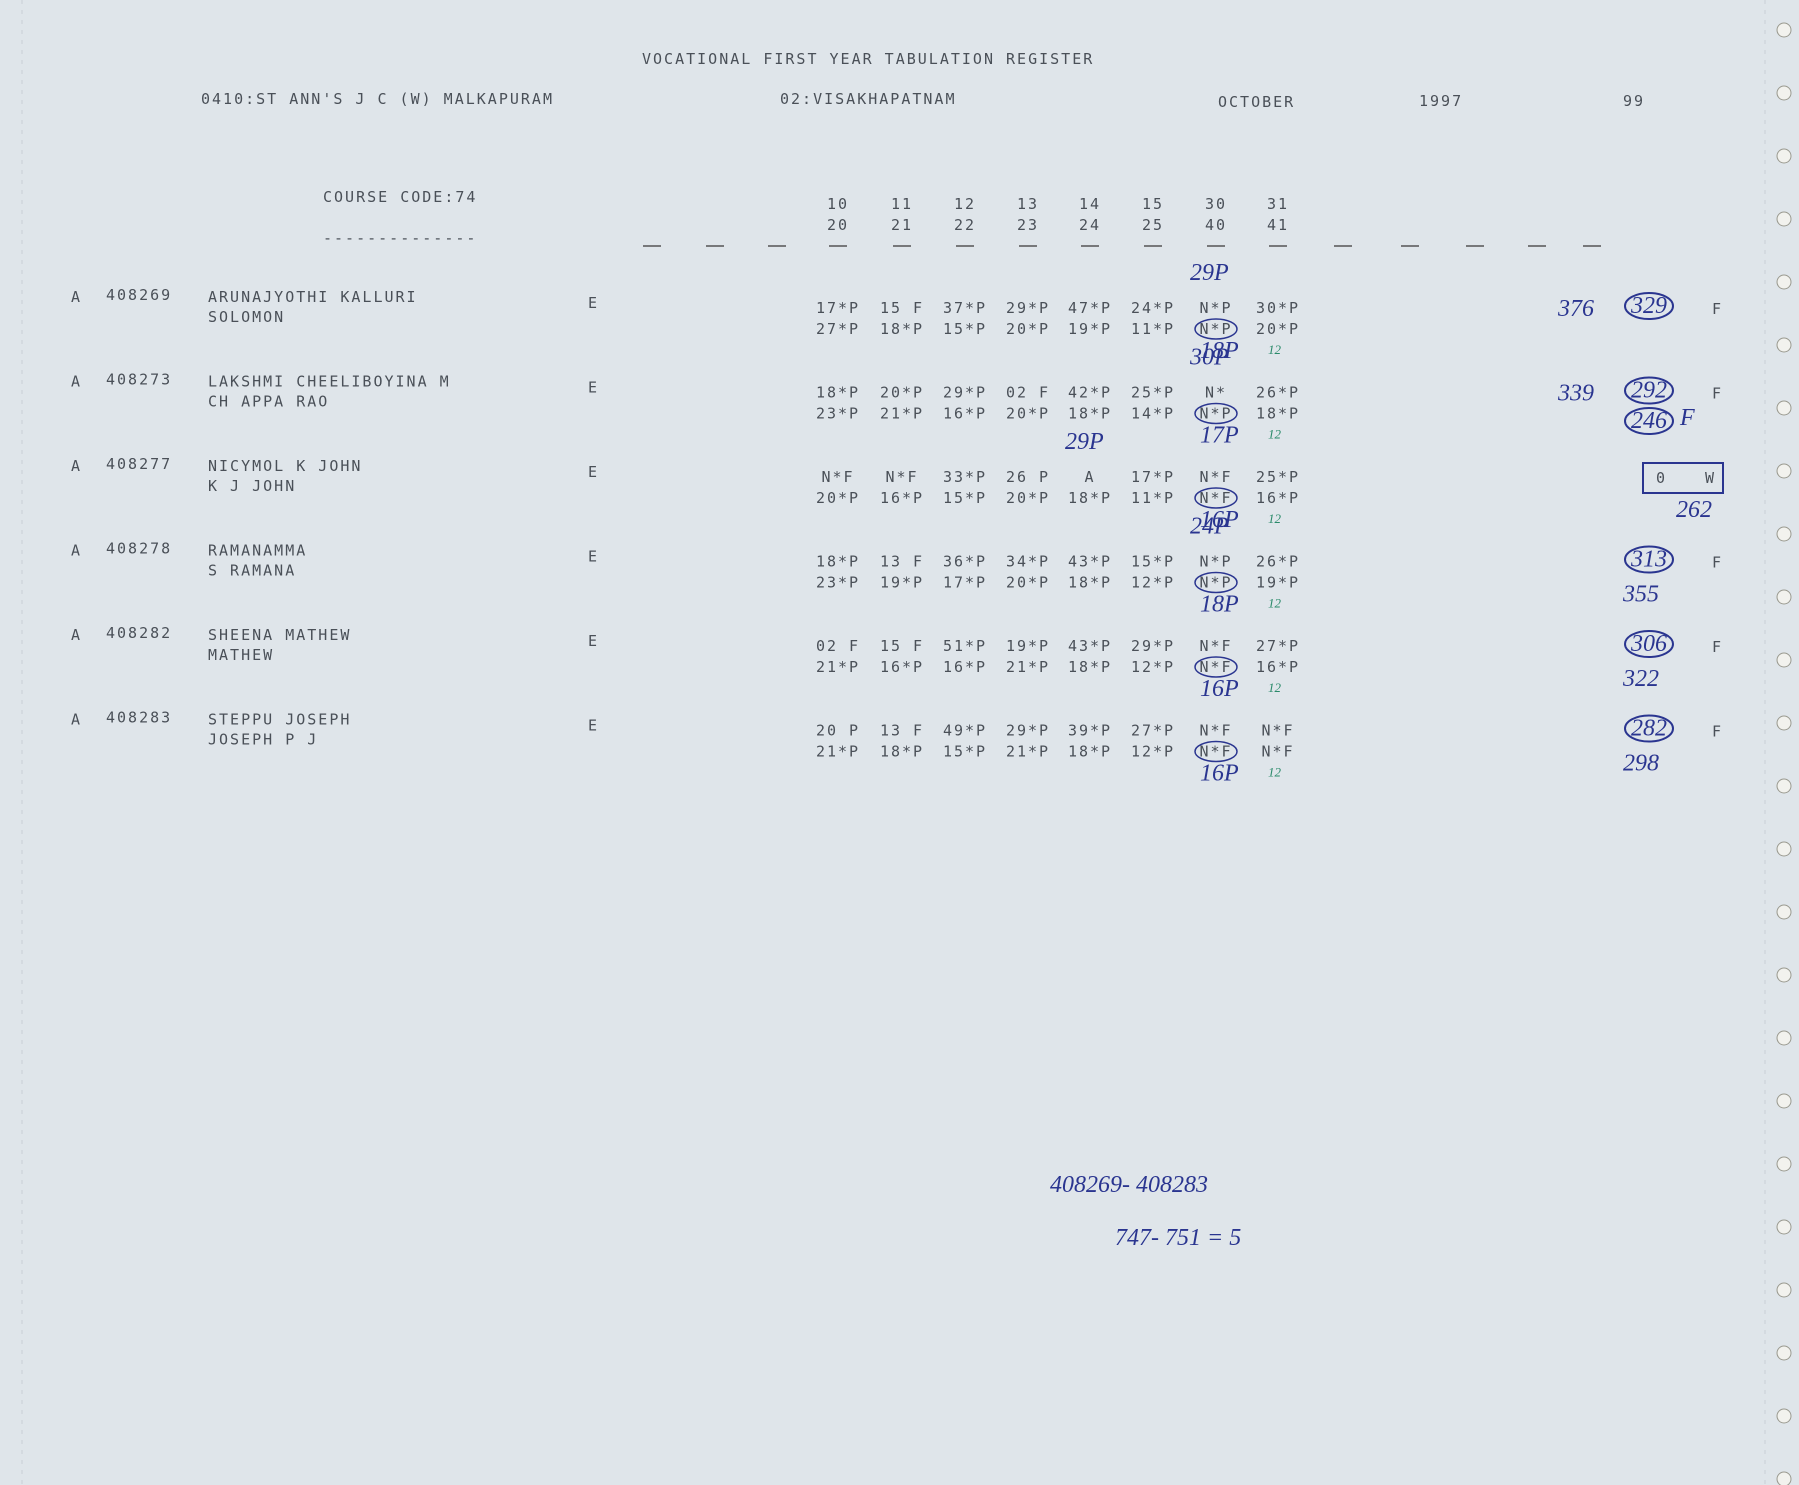 The height and width of the screenshot is (1485, 1799). Describe the element at coordinates (1153, 308) in the screenshot. I see `mark: 24*P` at that location.